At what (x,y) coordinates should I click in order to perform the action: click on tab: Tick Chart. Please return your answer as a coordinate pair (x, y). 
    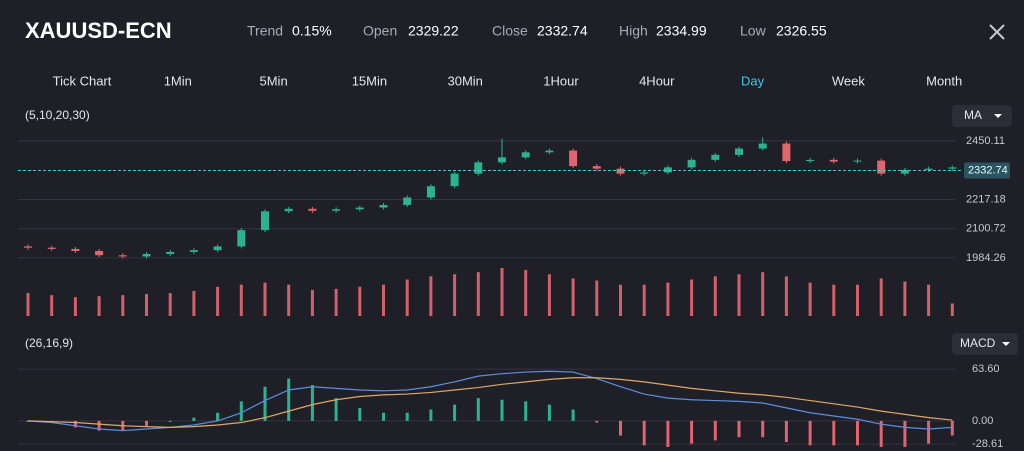
    Looking at the image, I should click on (82, 80).